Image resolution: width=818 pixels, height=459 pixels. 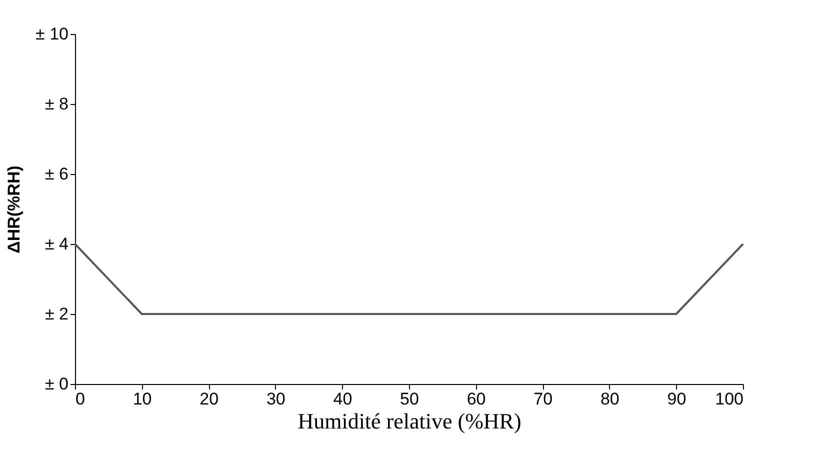 I want to click on y-tick-label: ± 2, so click(x=56, y=314).